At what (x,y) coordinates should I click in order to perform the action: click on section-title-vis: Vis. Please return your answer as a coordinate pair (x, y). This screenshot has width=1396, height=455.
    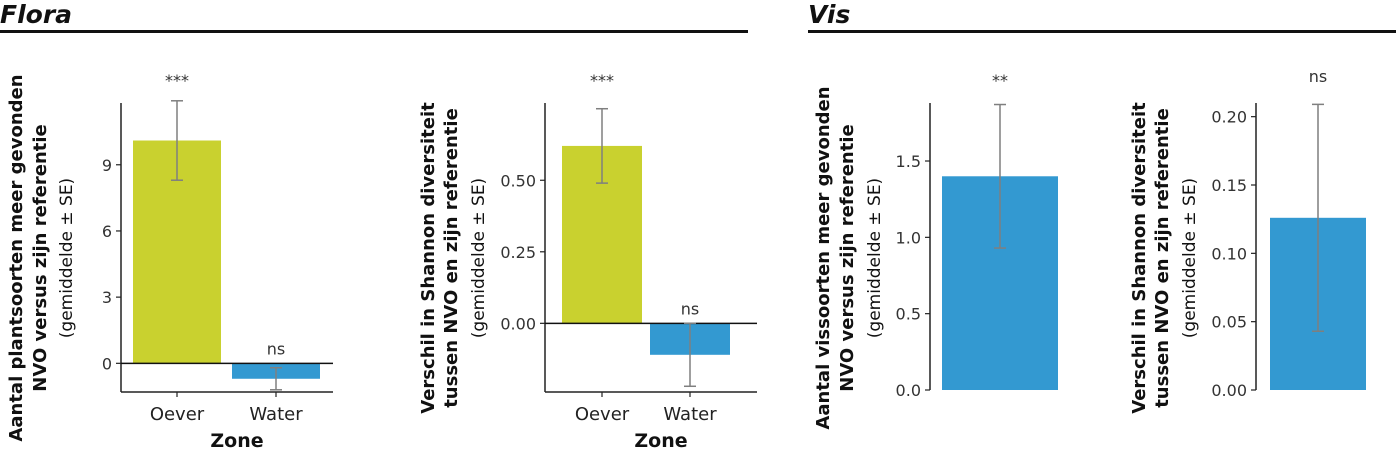
    Looking at the image, I should click on (829, 14).